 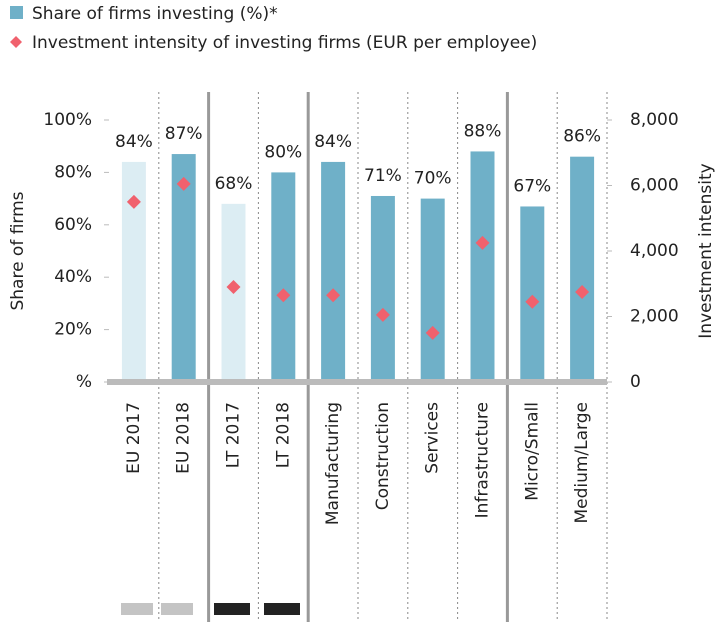 I want to click on value-label: 88%, so click(x=483, y=131).